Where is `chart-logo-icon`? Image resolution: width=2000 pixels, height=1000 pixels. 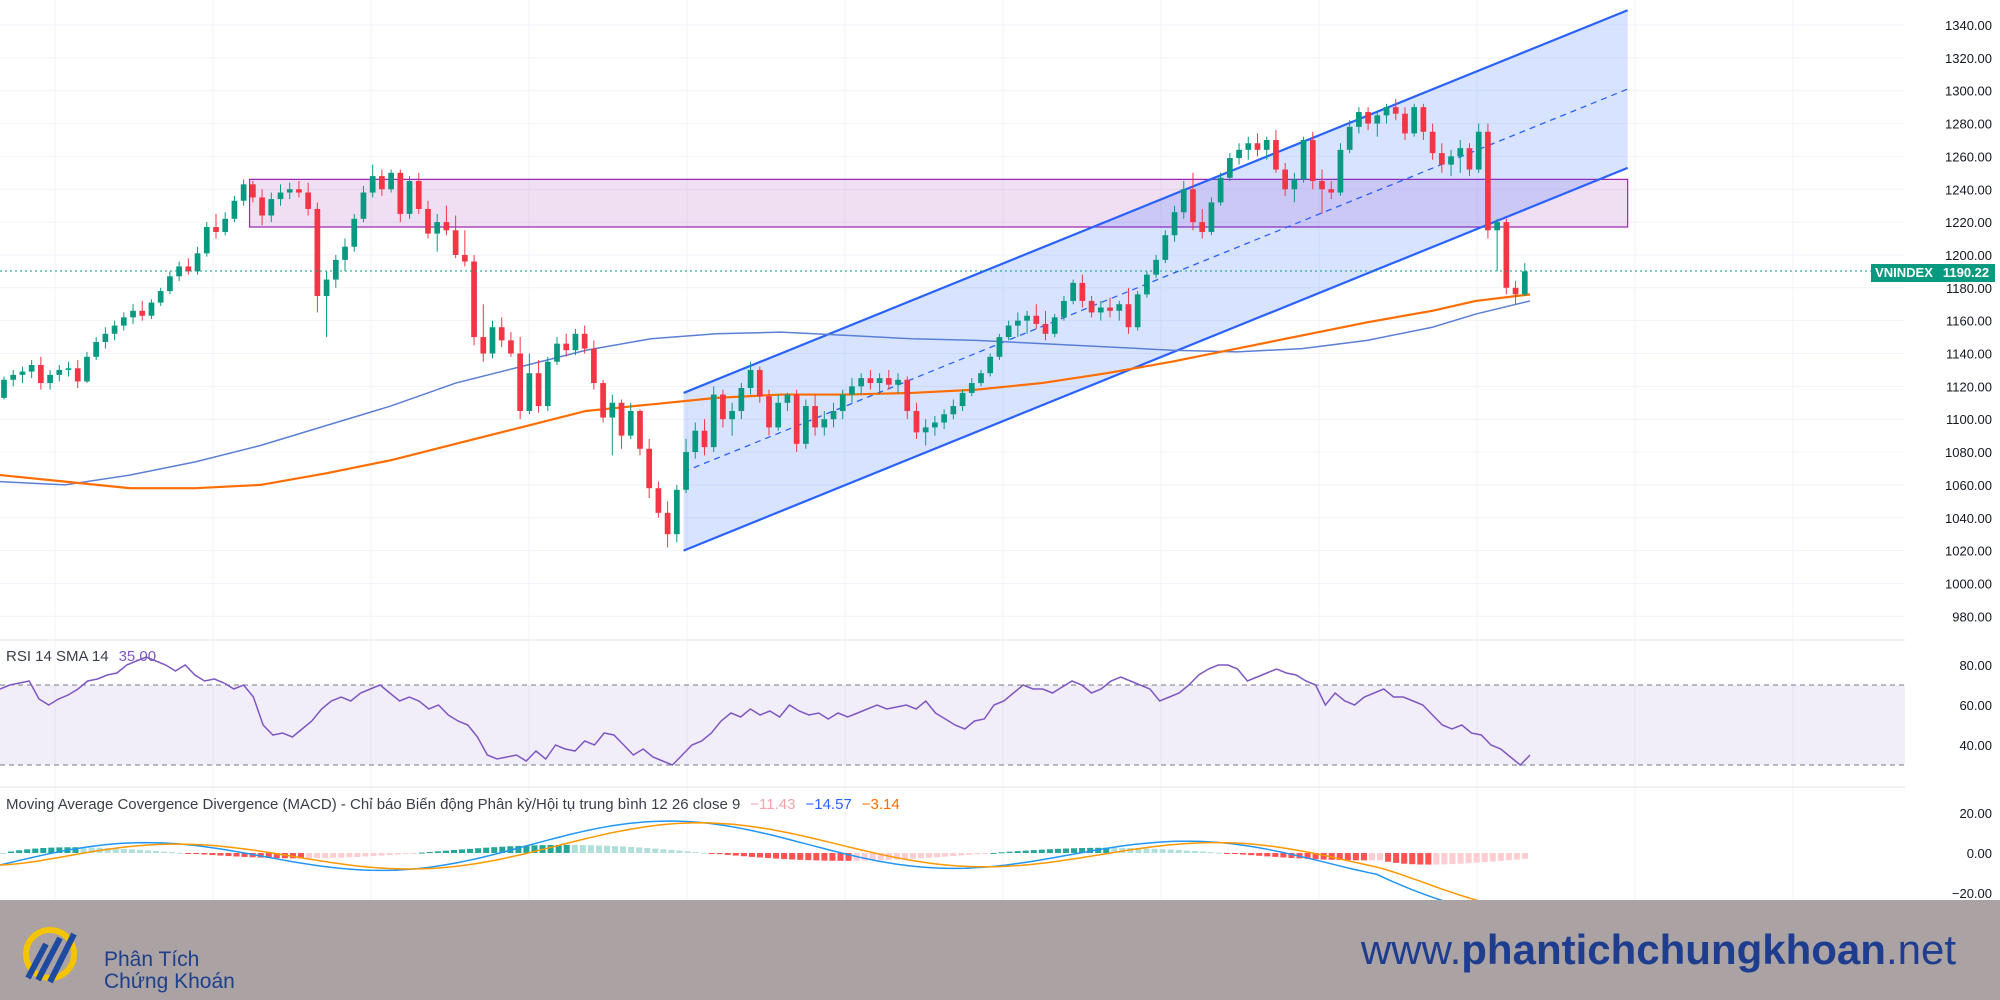 chart-logo-icon is located at coordinates (50, 955).